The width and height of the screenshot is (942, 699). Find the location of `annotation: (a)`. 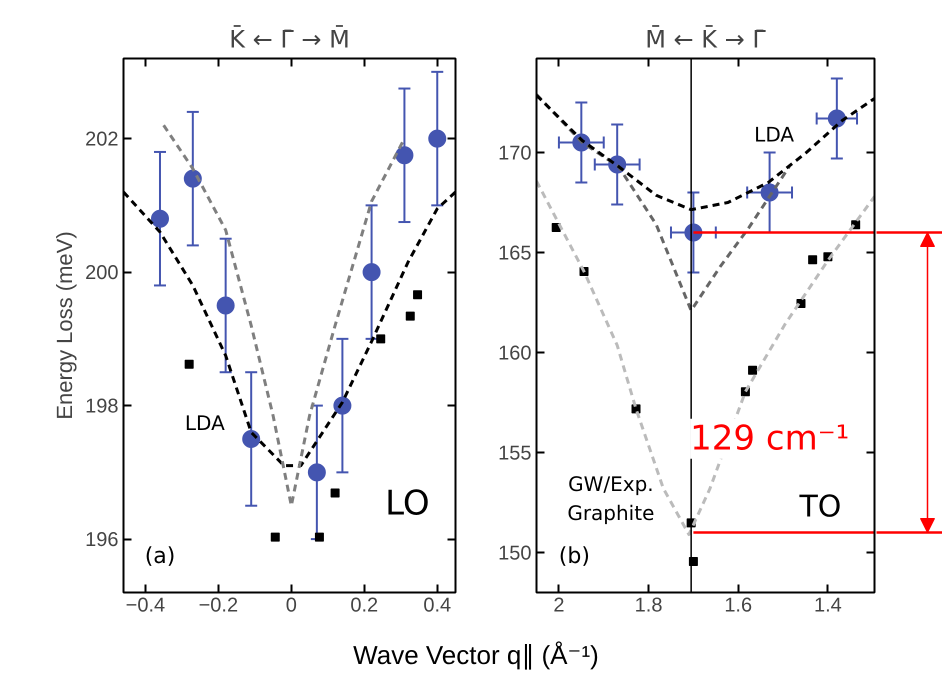

annotation: (a) is located at coordinates (160, 557).